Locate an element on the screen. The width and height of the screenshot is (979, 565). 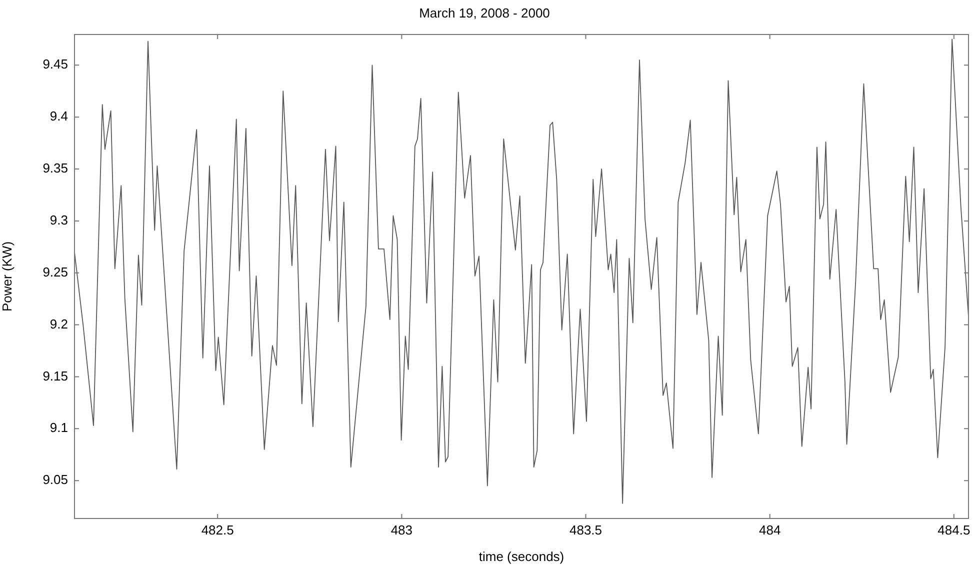
x-tick-label: 482.5 is located at coordinates (217, 530).